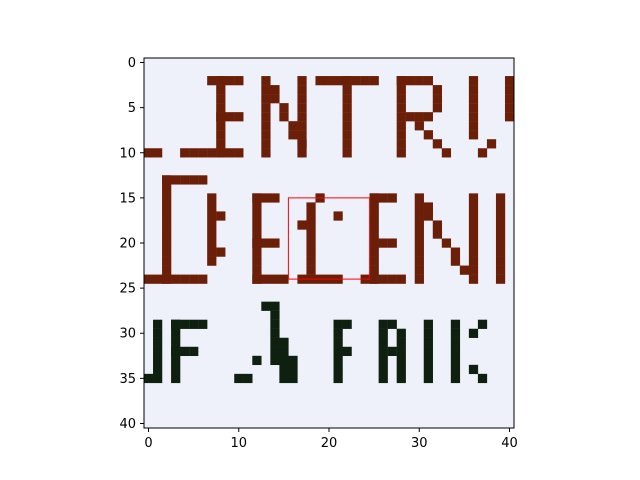 Image resolution: width=640 pixels, height=480 pixels. Describe the element at coordinates (132, 108) in the screenshot. I see `y-tick-label: 5` at that location.